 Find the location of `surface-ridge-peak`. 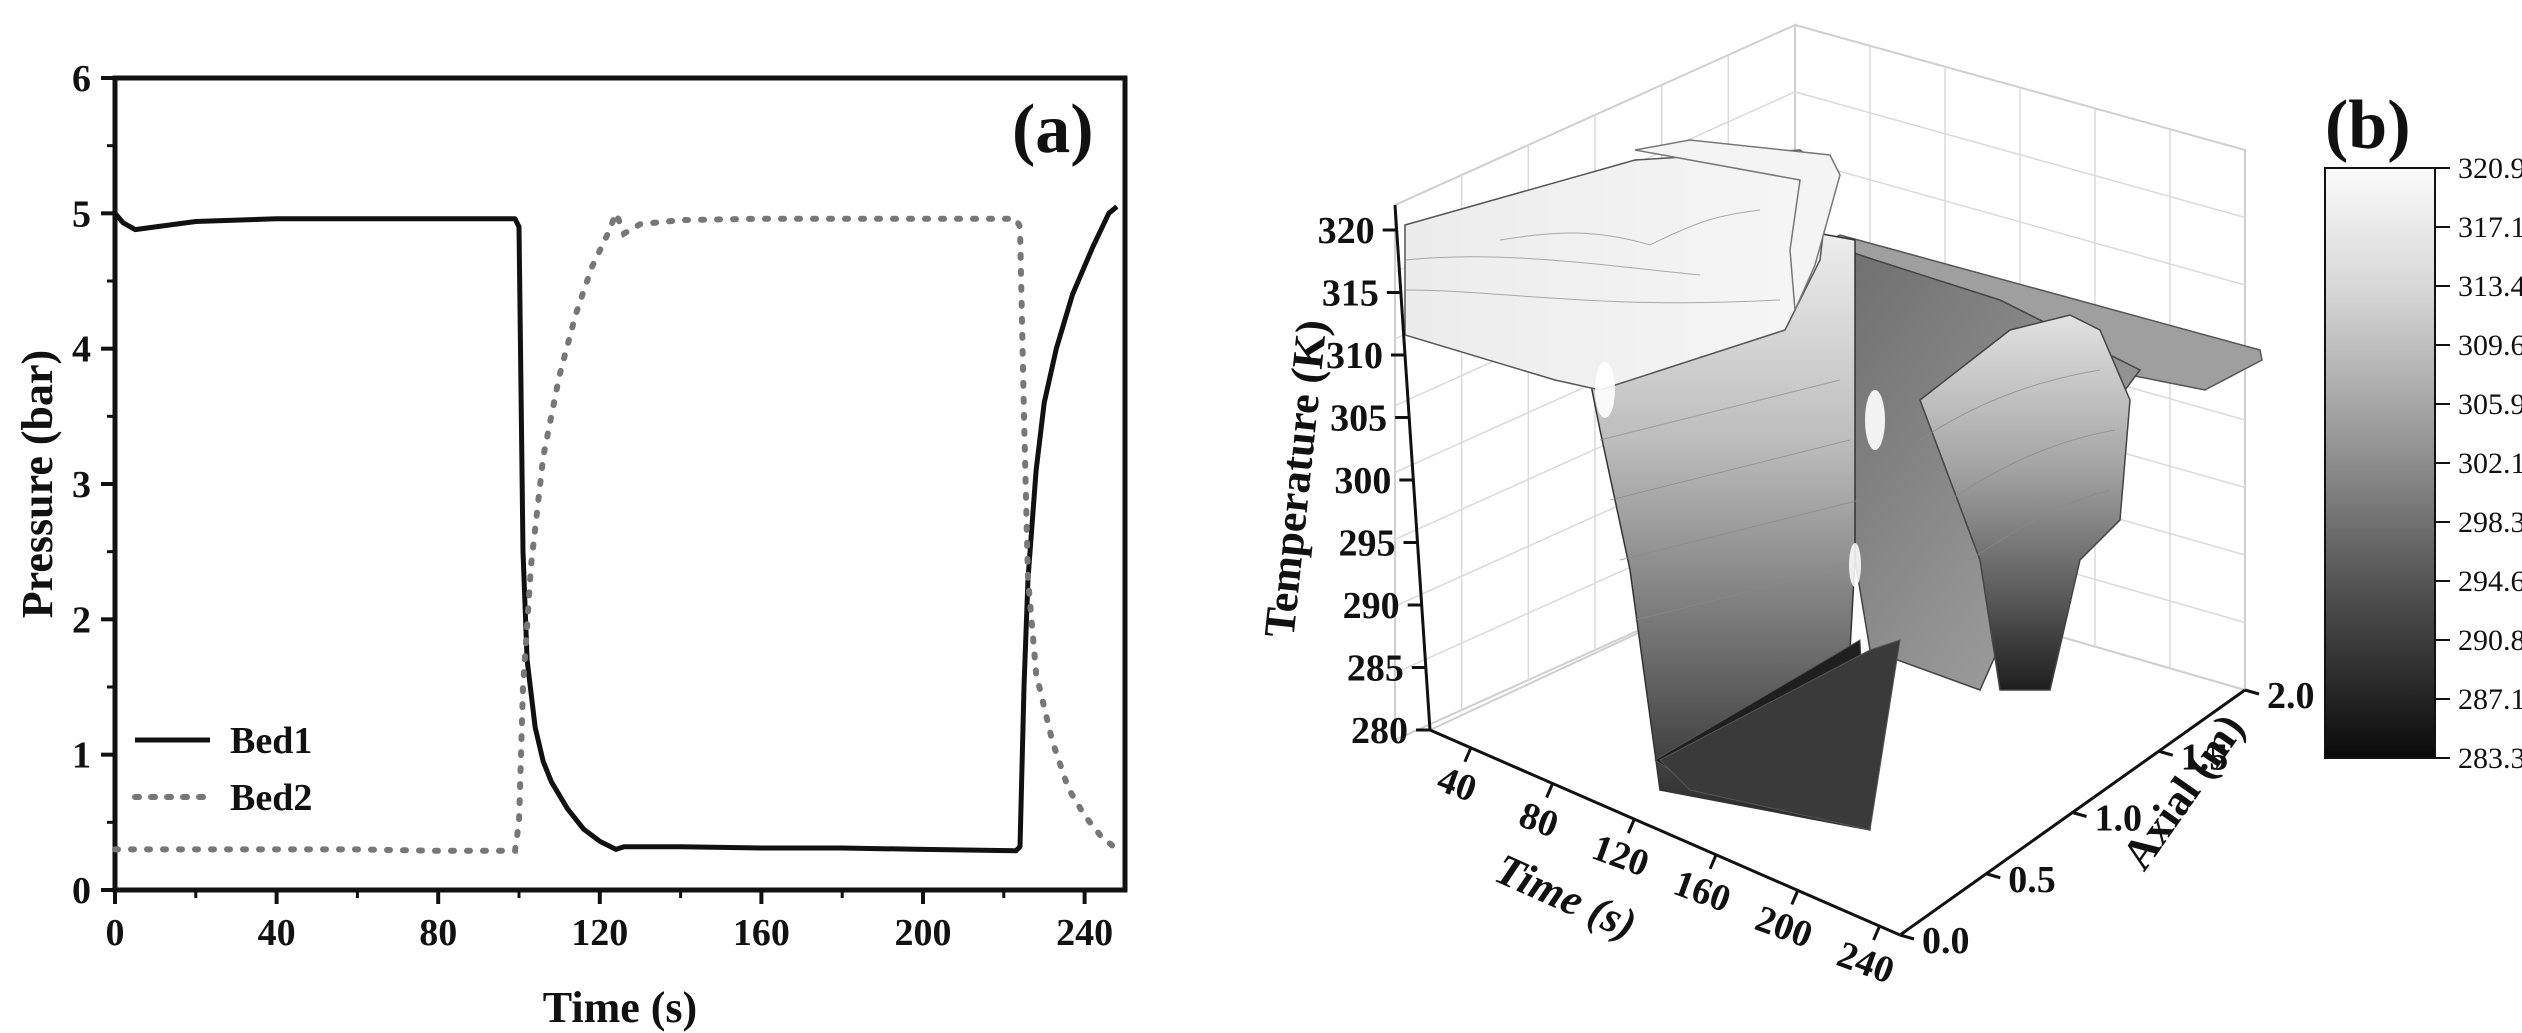

surface-ridge-peak is located at coordinates (1737, 225).